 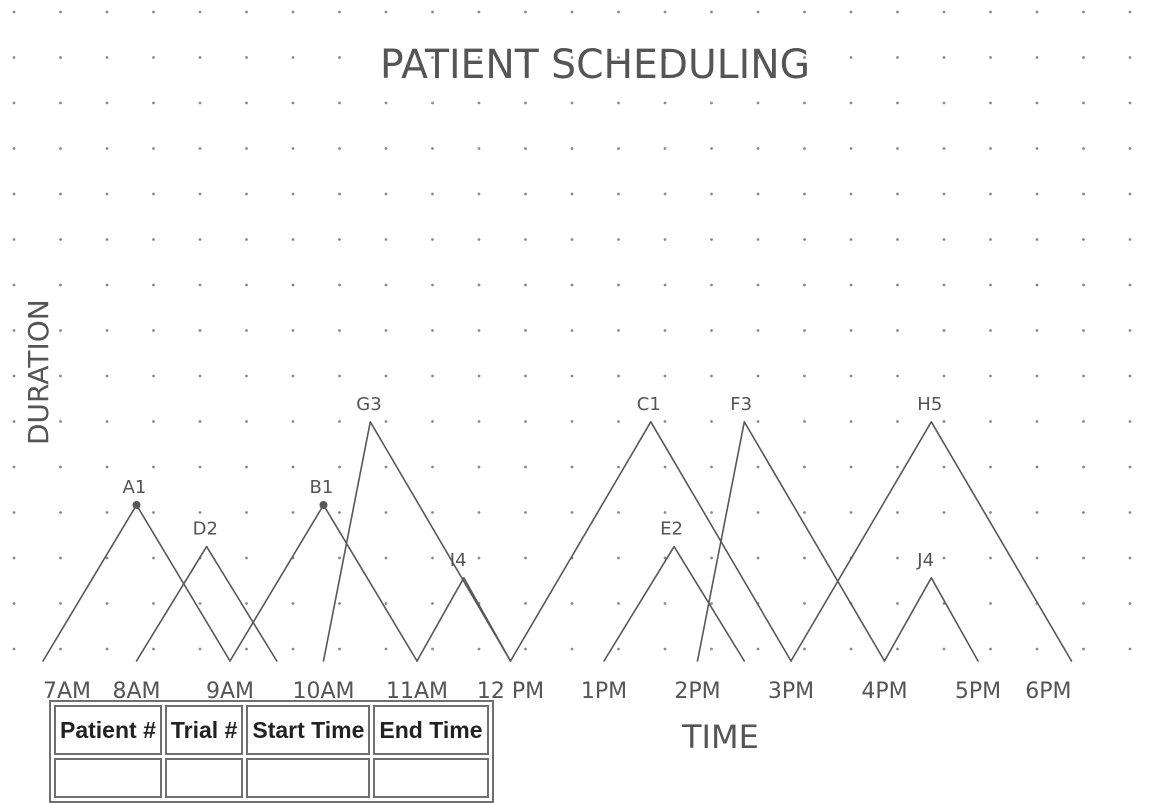 I want to click on appointment-triangle-j4, so click(x=931, y=619).